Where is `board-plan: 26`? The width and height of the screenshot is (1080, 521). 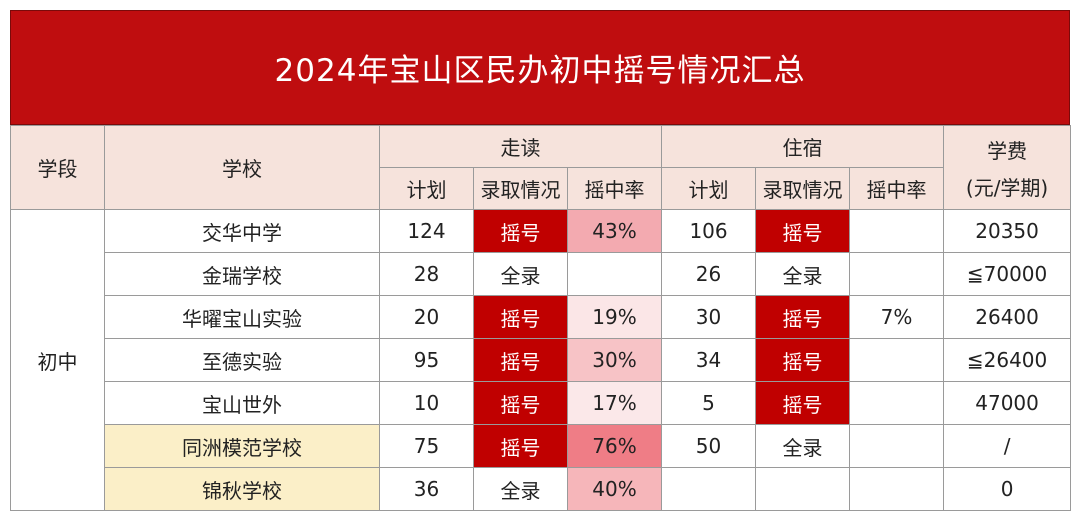
board-plan: 26 is located at coordinates (709, 274).